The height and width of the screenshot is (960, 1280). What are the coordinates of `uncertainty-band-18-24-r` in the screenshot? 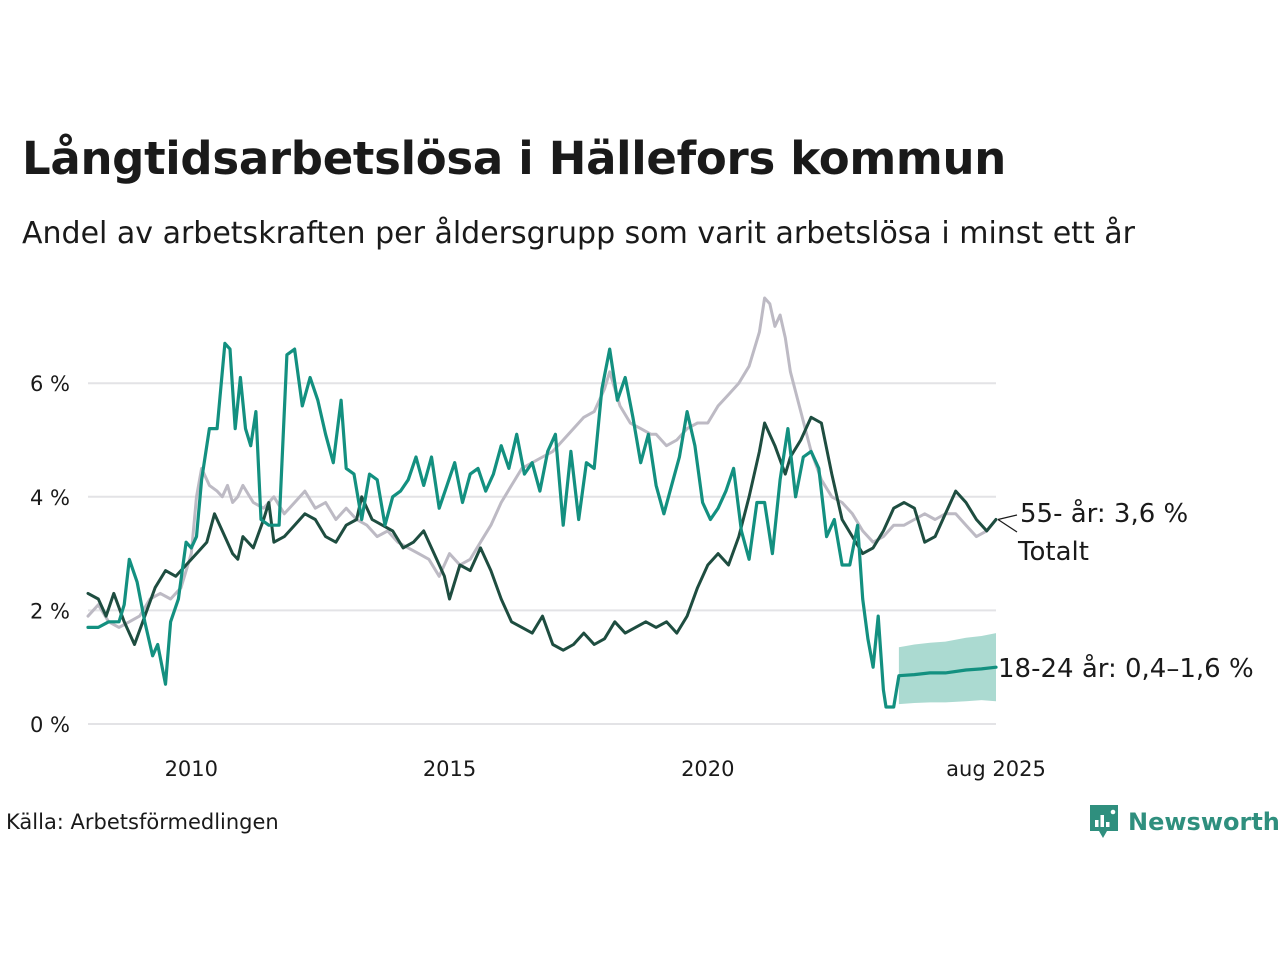 It's located at (947, 669).